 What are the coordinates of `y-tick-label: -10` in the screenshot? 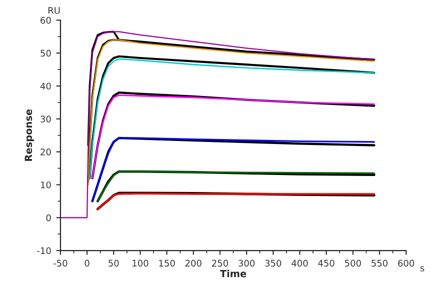 It's located at (44, 250).